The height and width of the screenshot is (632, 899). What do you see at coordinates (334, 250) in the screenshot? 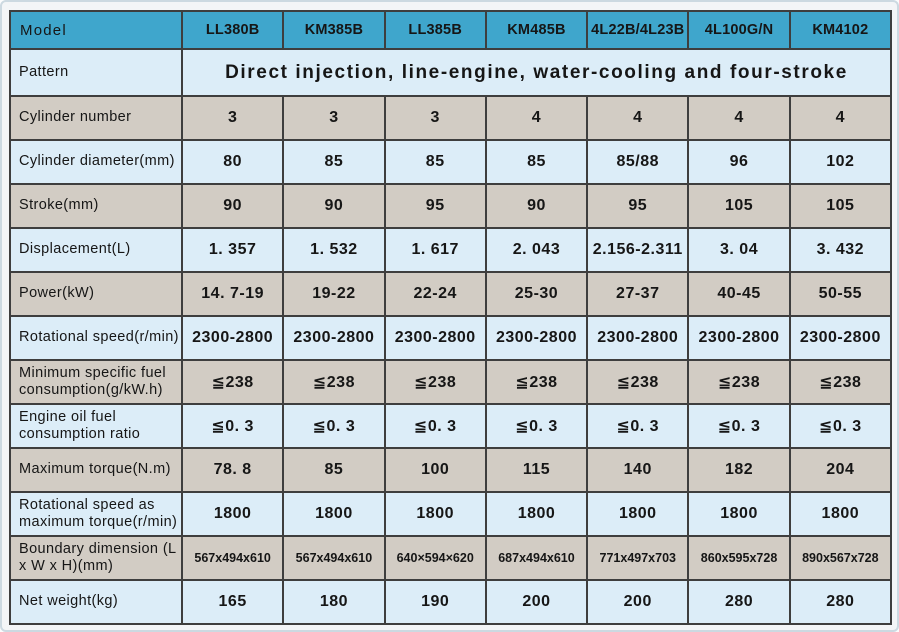
I see `value-cell: 1. 532` at bounding box center [334, 250].